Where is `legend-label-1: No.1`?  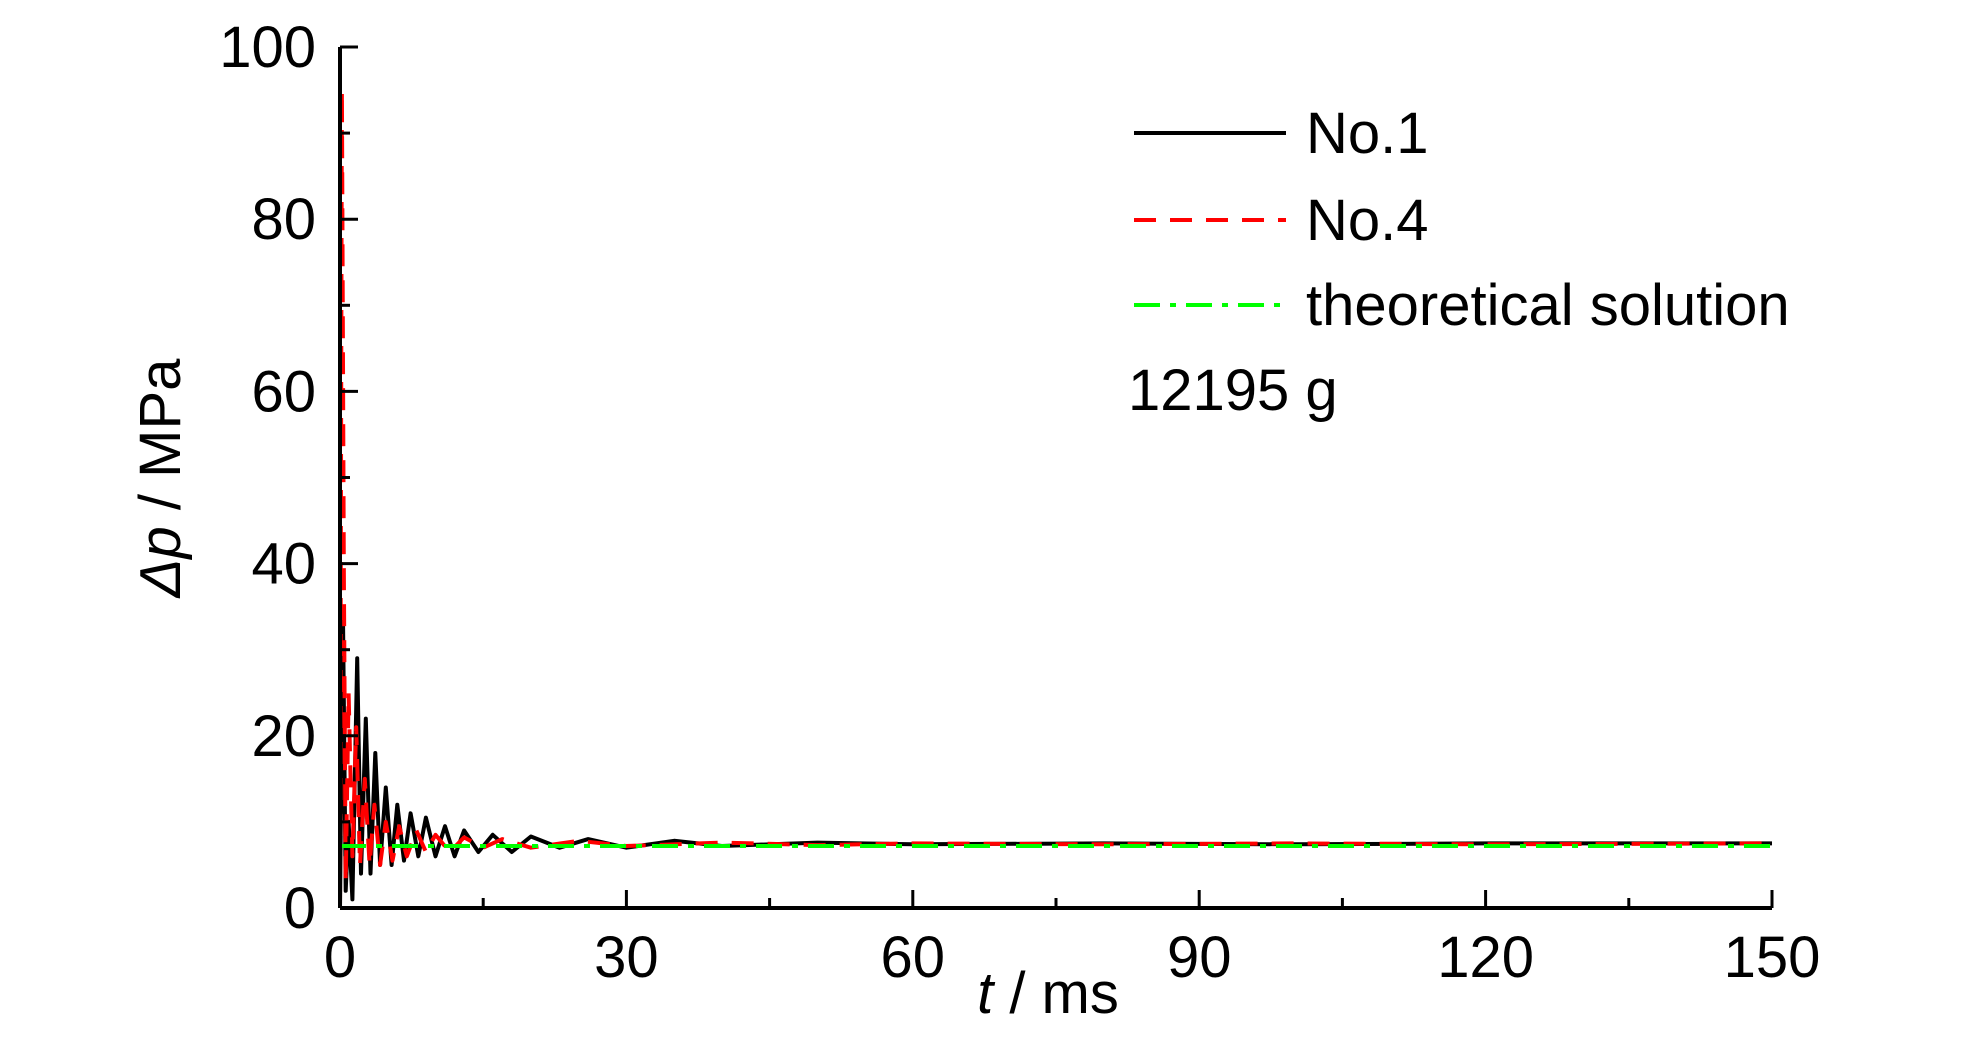
legend-label-1: No.1 is located at coordinates (1367, 133).